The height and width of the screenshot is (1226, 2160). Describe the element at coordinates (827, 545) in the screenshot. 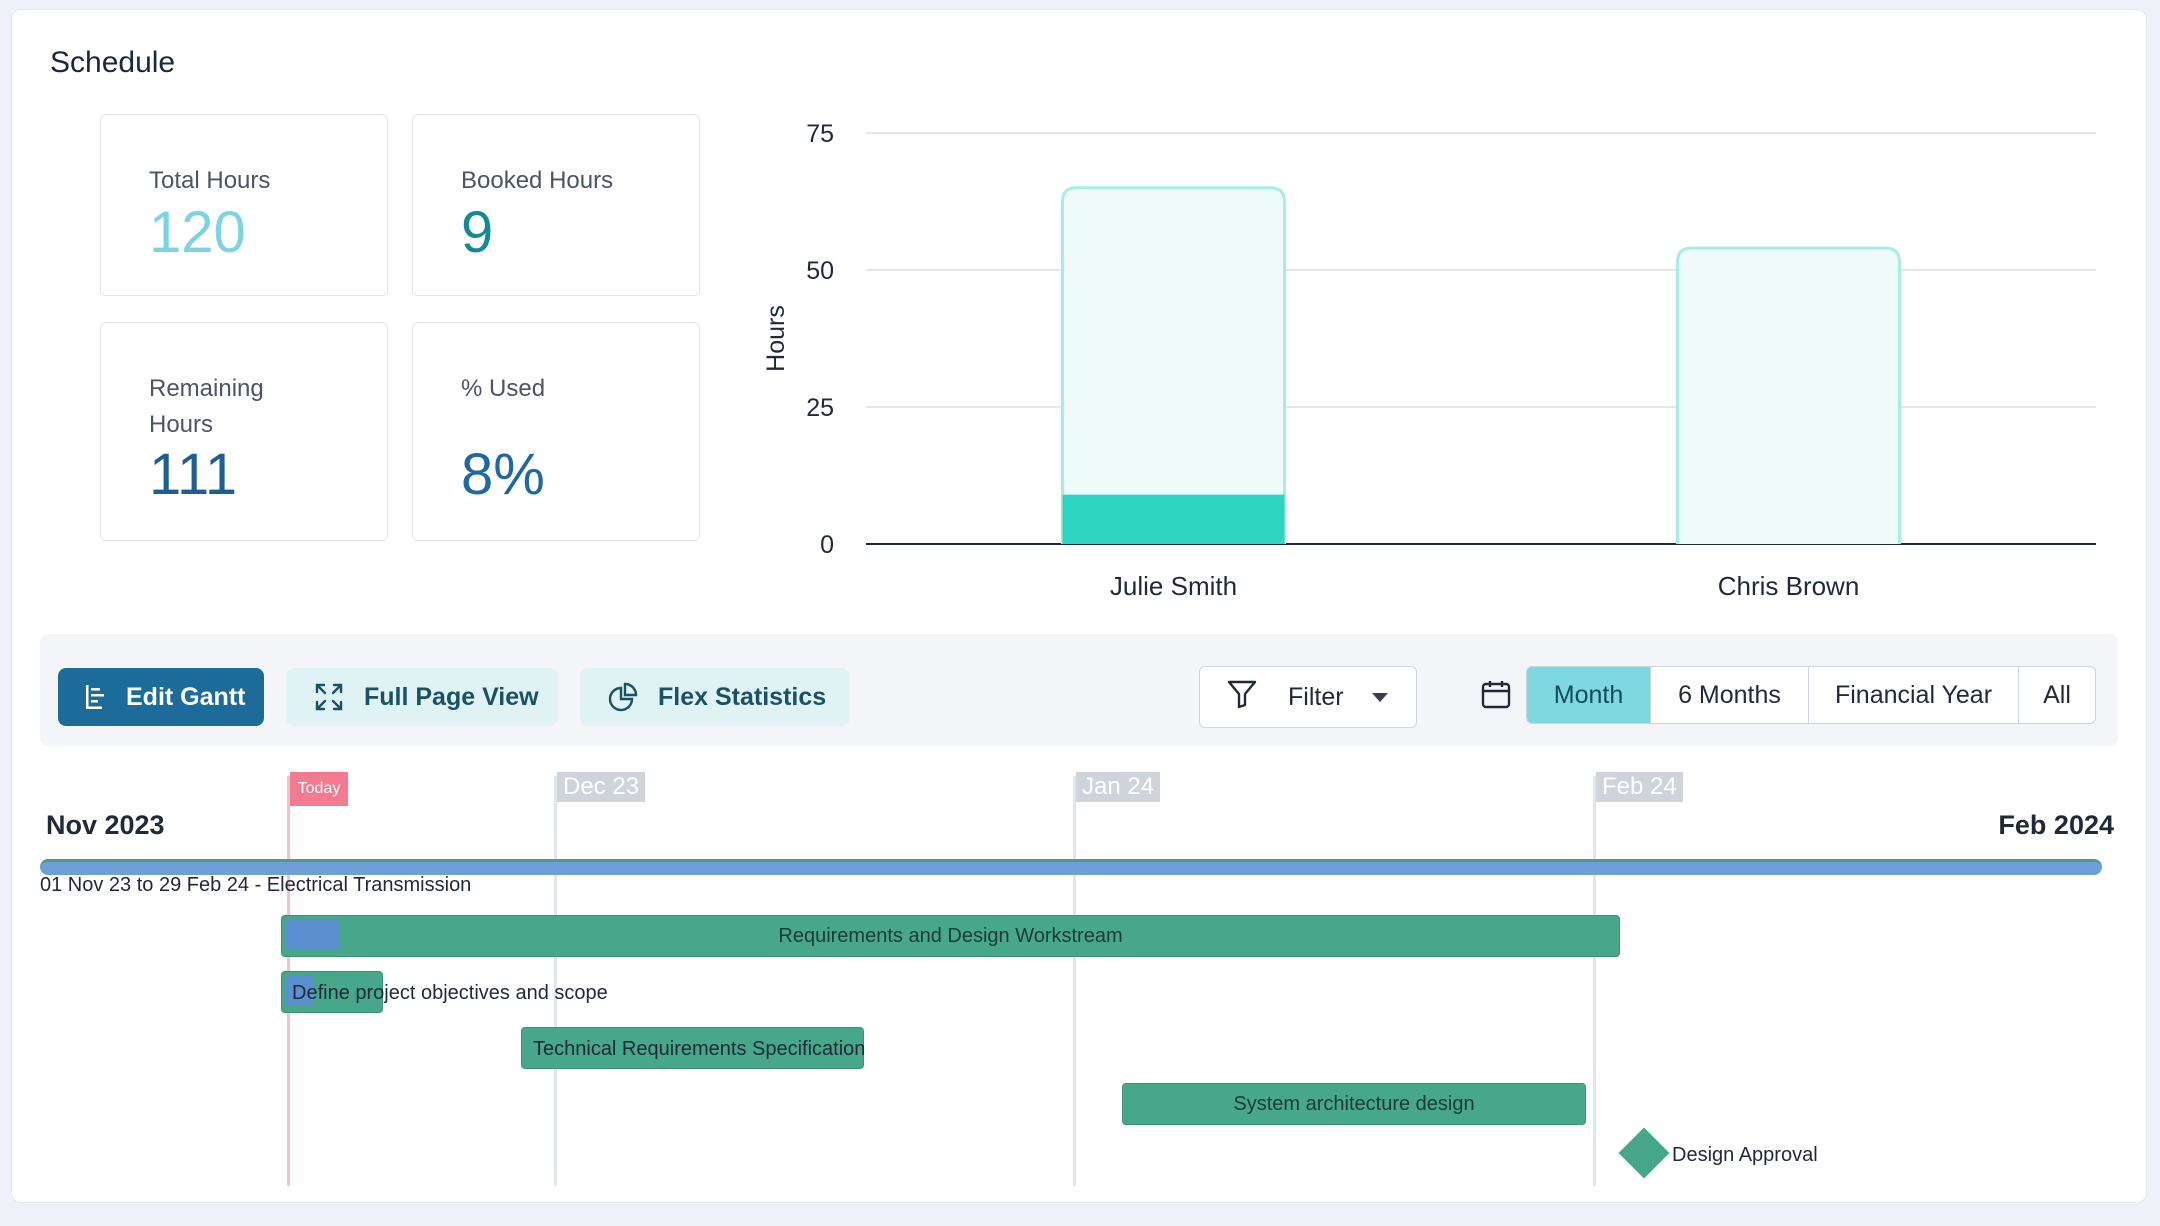

I see `y-tick-label: 0` at that location.